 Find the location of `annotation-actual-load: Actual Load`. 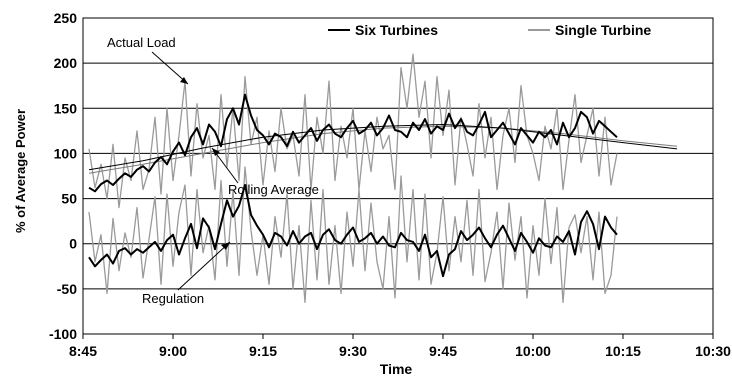

annotation-actual-load: Actual Load is located at coordinates (141, 42).